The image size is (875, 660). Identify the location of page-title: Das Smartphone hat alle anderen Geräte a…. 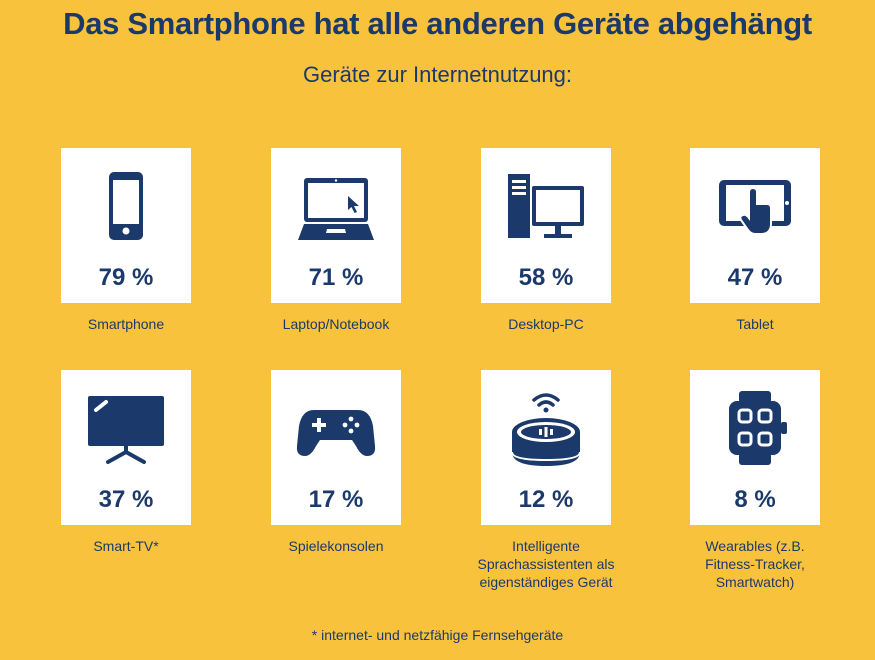
(437, 23).